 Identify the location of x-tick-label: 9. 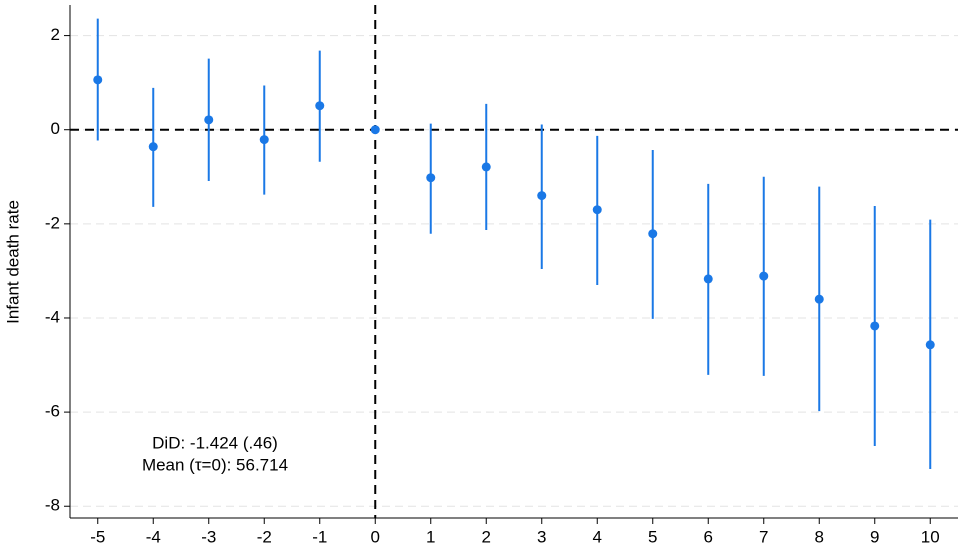
(874, 536).